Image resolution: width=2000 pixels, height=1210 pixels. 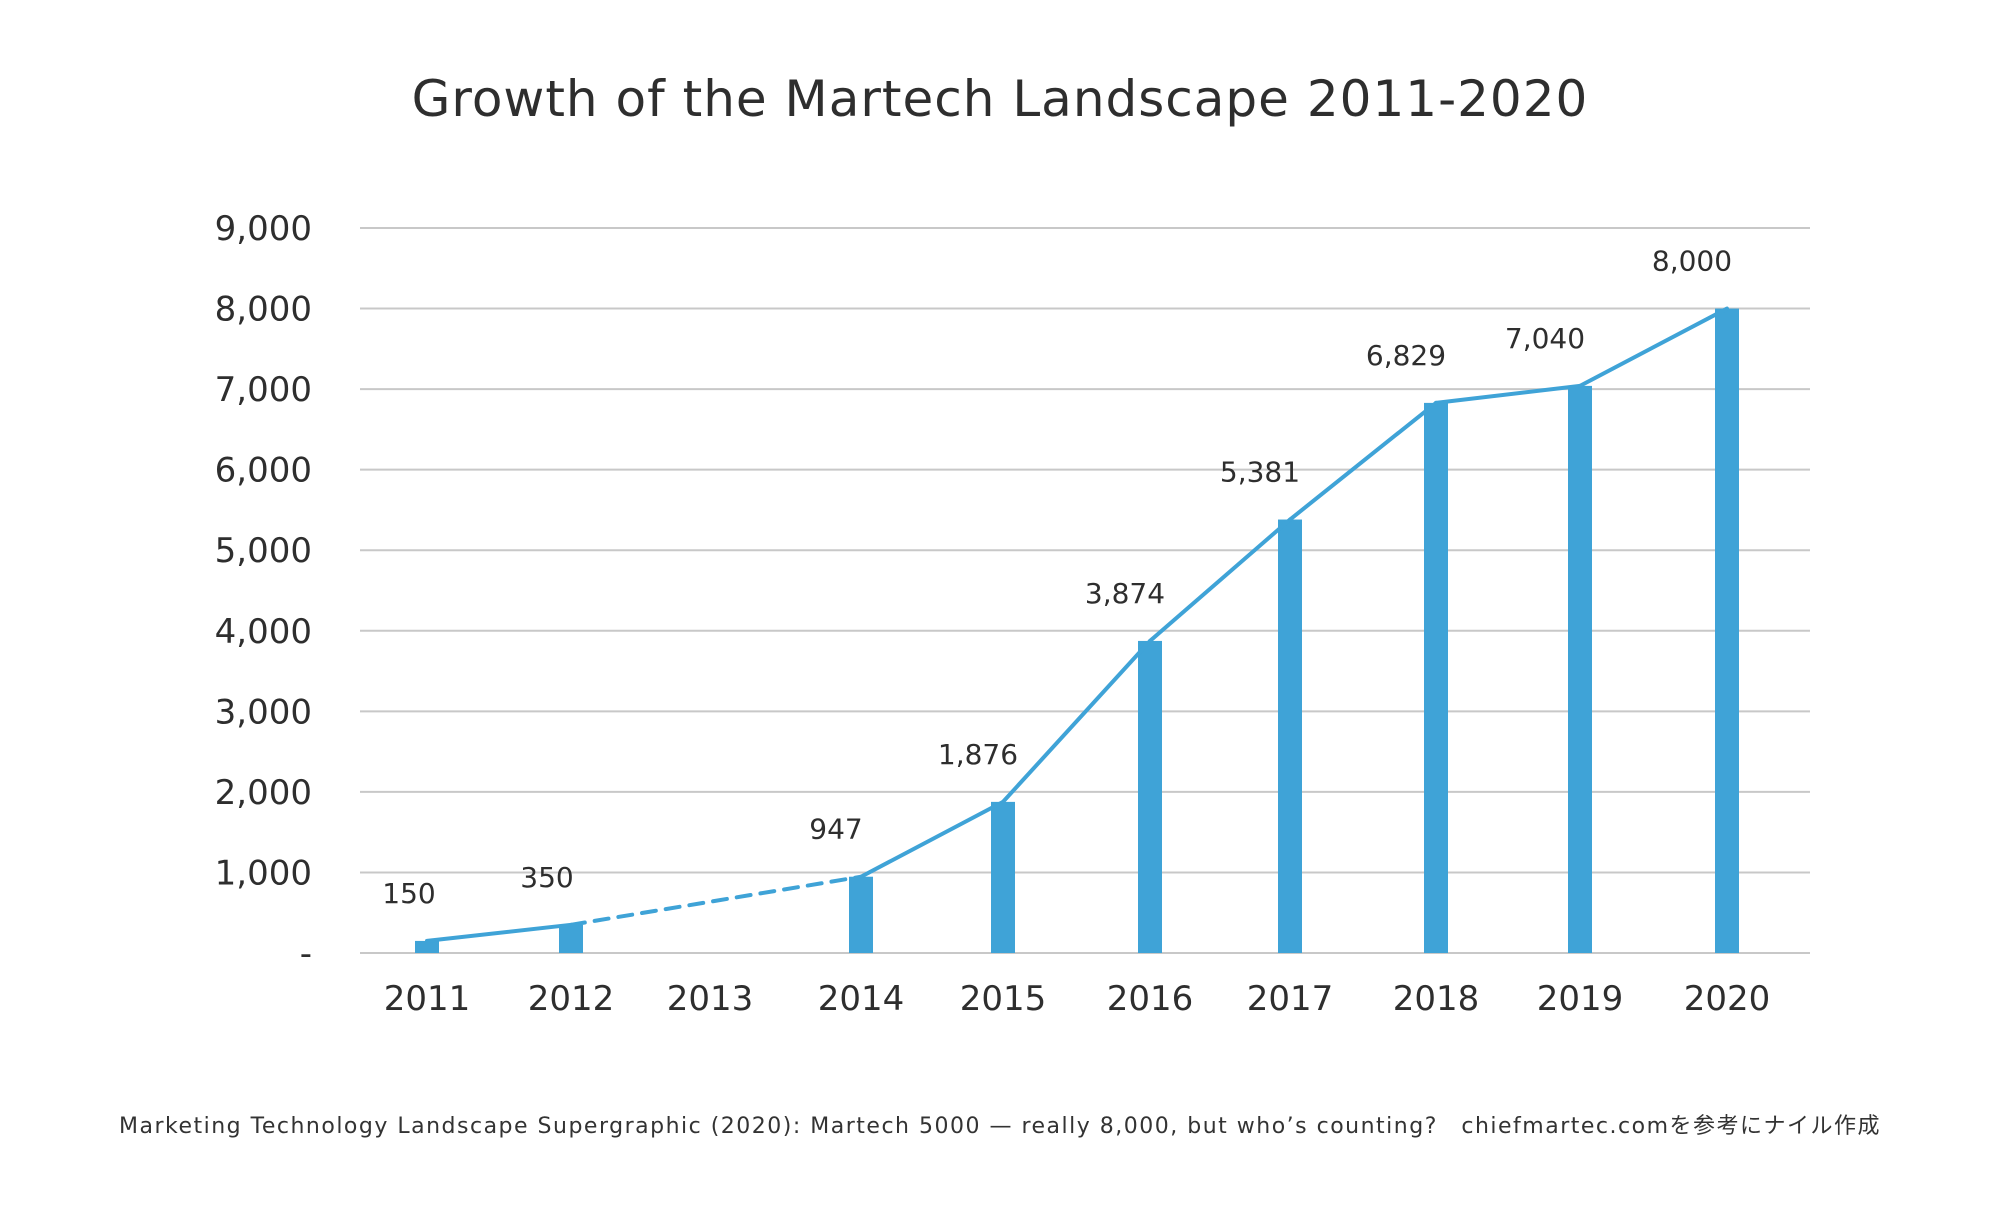 What do you see at coordinates (571, 938) in the screenshot?
I see `bar-2012` at bounding box center [571, 938].